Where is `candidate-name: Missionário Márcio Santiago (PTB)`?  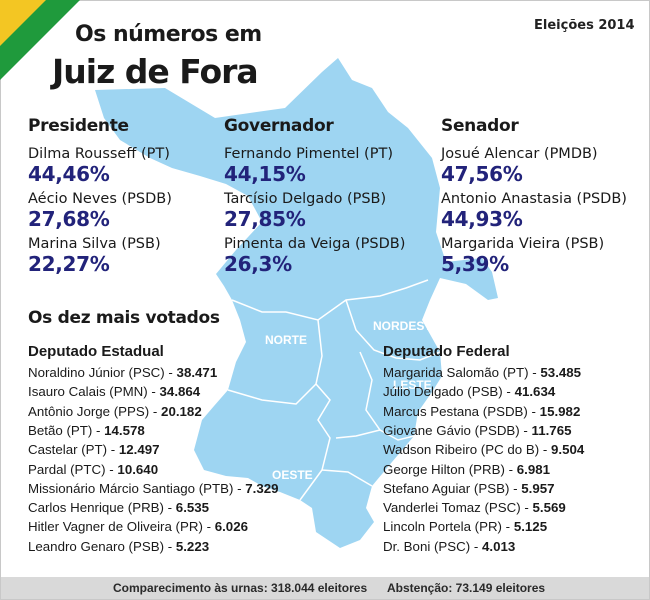 candidate-name: Missionário Márcio Santiago (PTB) is located at coordinates (131, 488).